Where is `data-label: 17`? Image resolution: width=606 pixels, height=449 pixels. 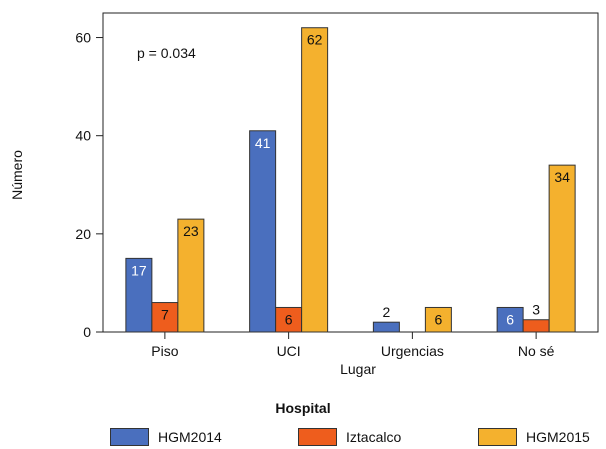 data-label: 17 is located at coordinates (139, 270).